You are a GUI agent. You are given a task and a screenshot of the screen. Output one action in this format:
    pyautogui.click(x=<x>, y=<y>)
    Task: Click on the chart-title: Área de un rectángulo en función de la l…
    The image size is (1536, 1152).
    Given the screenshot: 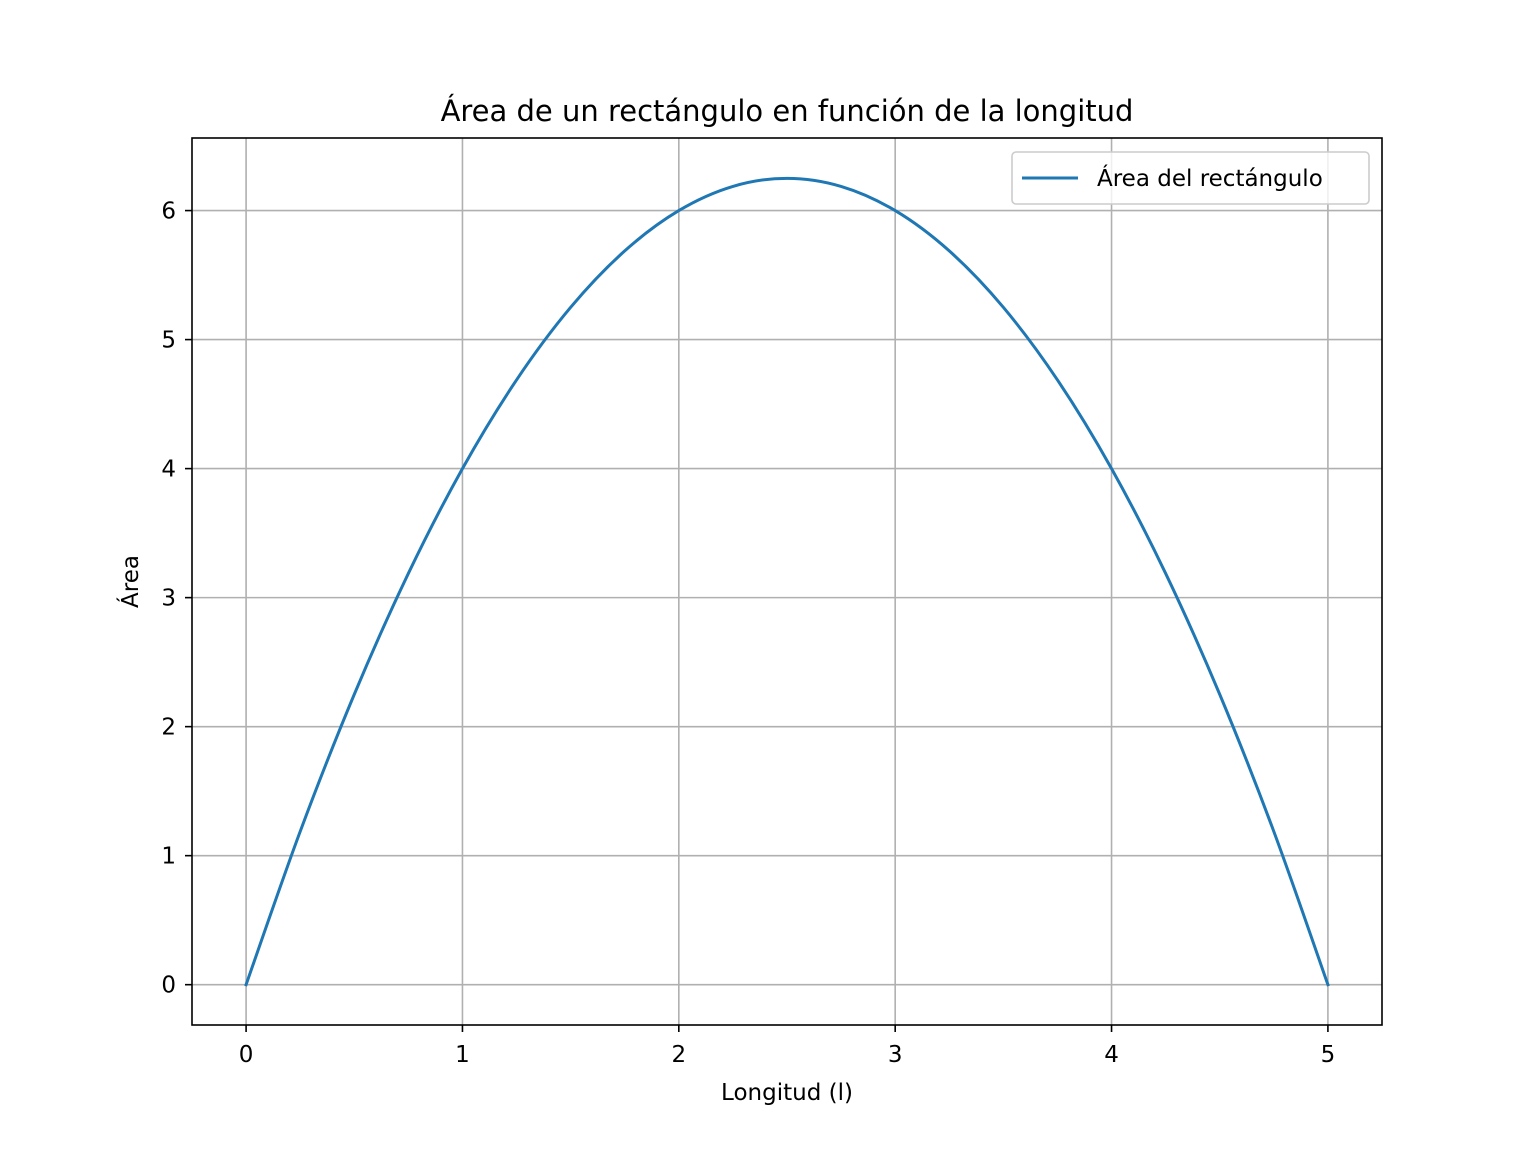 What is the action you would take?
    pyautogui.click(x=787, y=111)
    